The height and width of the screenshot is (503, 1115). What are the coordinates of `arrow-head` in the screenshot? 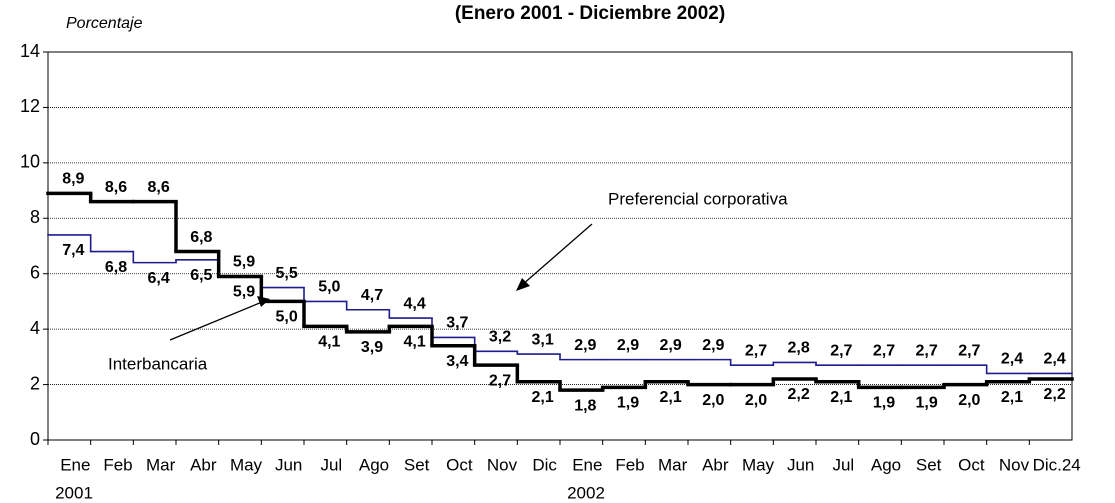 It's located at (523, 284).